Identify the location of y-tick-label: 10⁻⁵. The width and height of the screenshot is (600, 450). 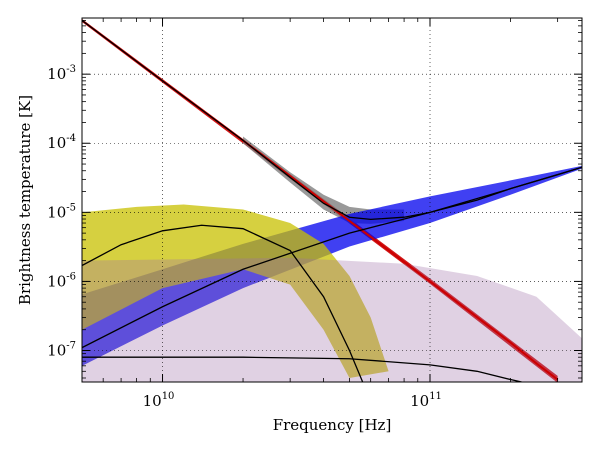
(61, 211).